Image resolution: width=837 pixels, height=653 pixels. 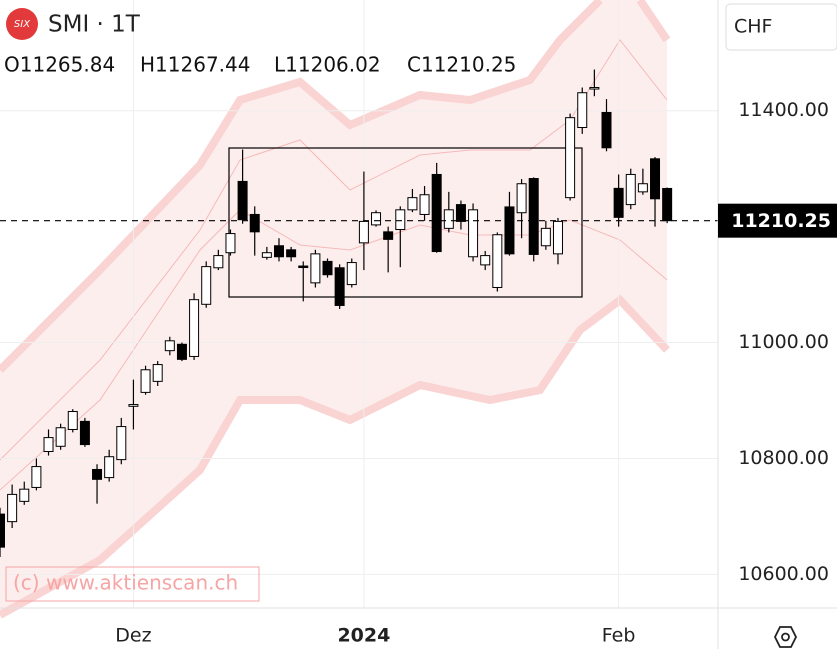 What do you see at coordinates (781, 27) in the screenshot?
I see `currency-select` at bounding box center [781, 27].